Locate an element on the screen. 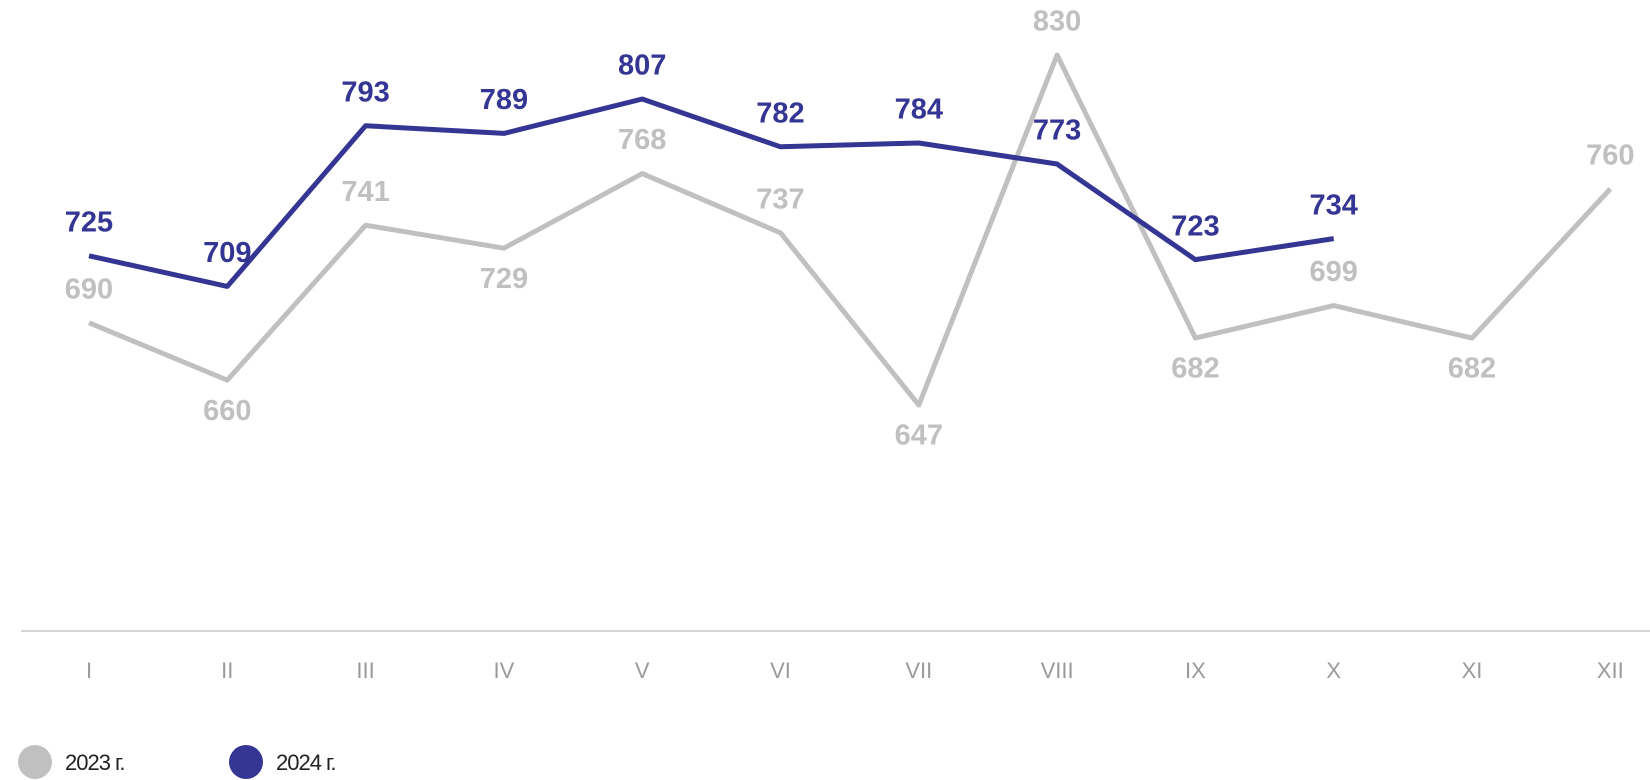 Image resolution: width=1650 pixels, height=780 pixels. legend-label: 2023 г. is located at coordinates (95, 762).